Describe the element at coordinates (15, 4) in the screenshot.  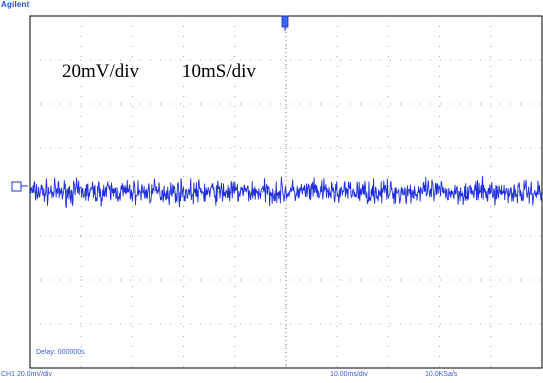
I see `brand-logo: Agilent` at that location.